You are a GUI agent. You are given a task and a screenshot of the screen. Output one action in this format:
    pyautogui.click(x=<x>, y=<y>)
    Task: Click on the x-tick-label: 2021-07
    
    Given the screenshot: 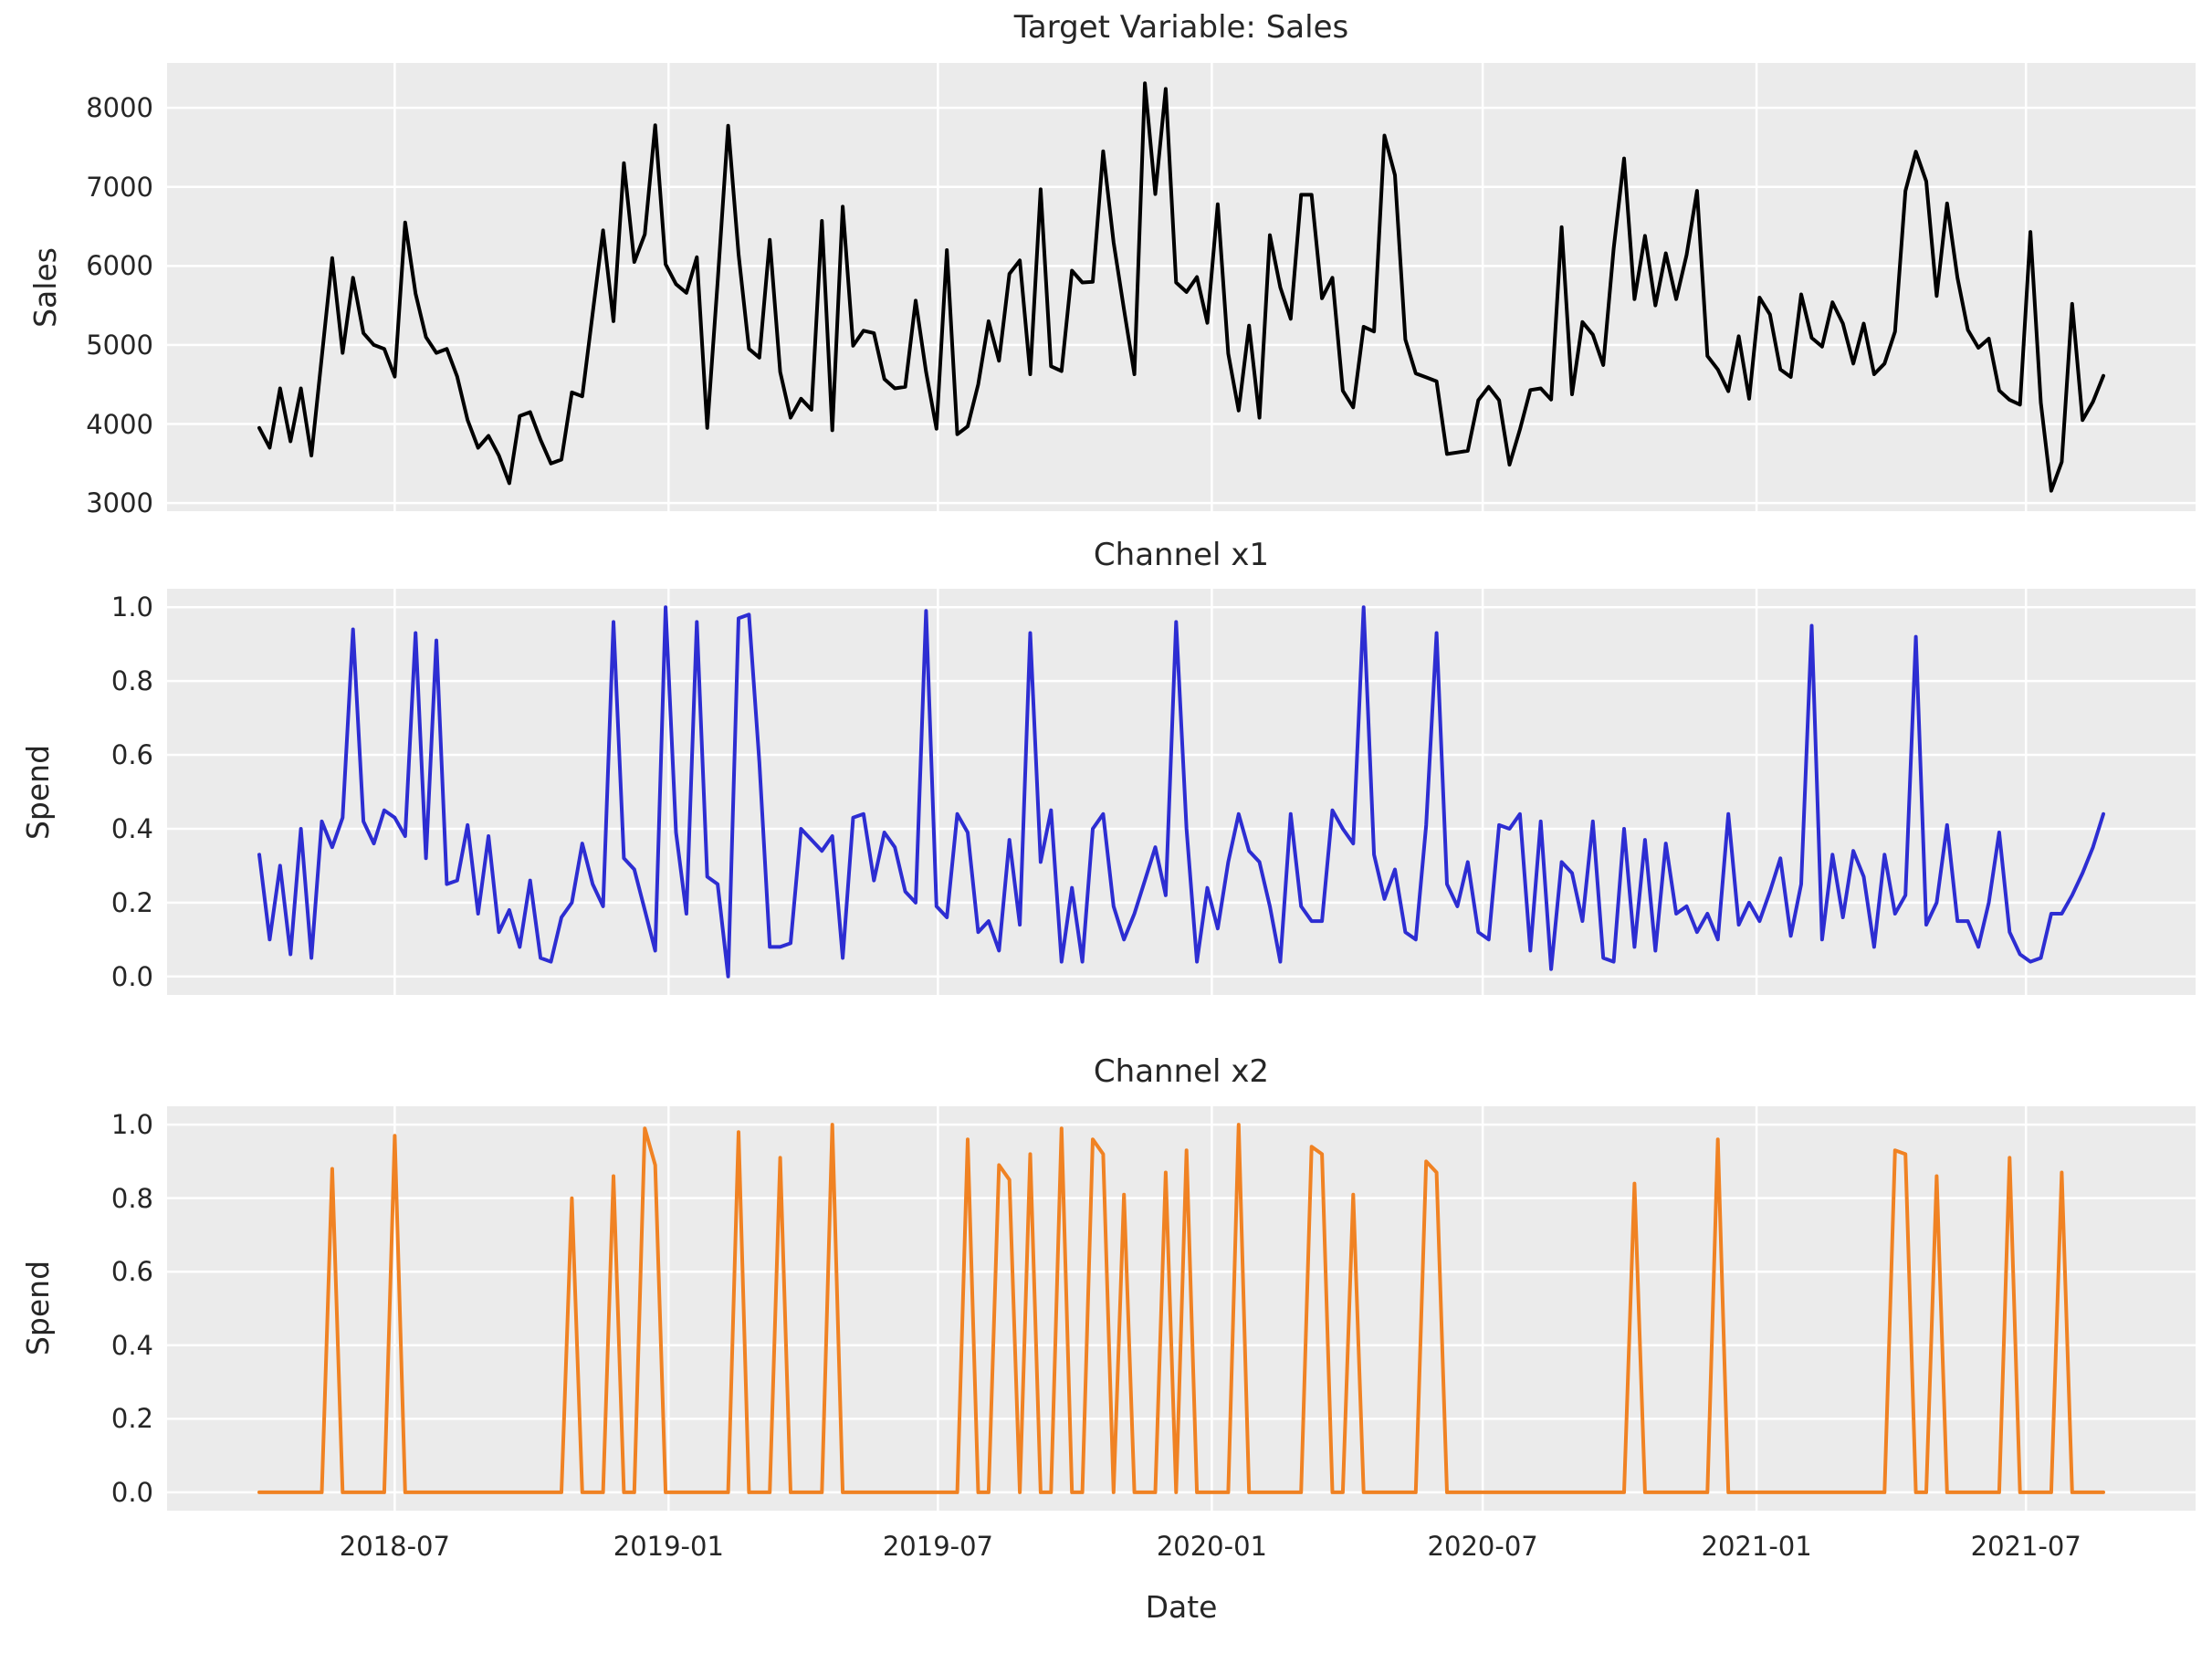 What is the action you would take?
    pyautogui.click(x=2025, y=1546)
    